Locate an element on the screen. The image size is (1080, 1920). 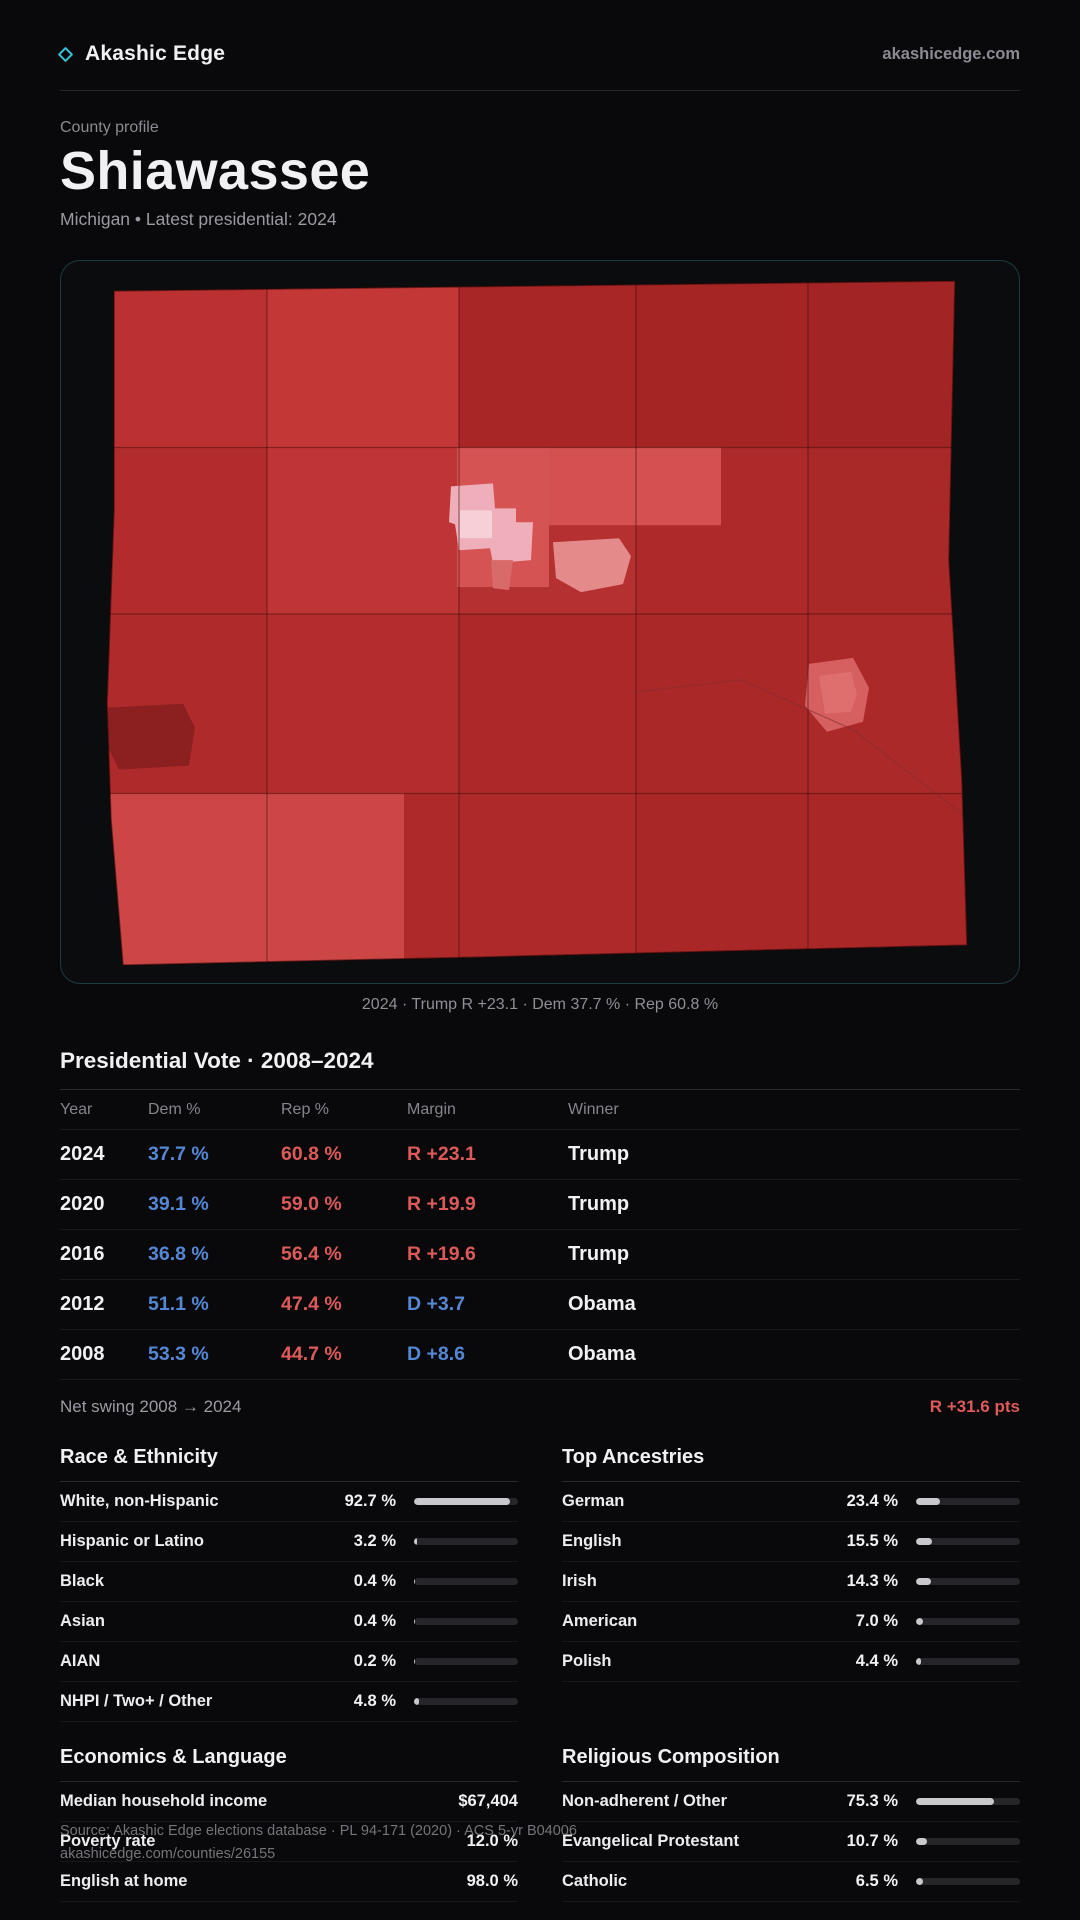
stat-row: American 7.0 % is located at coordinates (791, 1622).